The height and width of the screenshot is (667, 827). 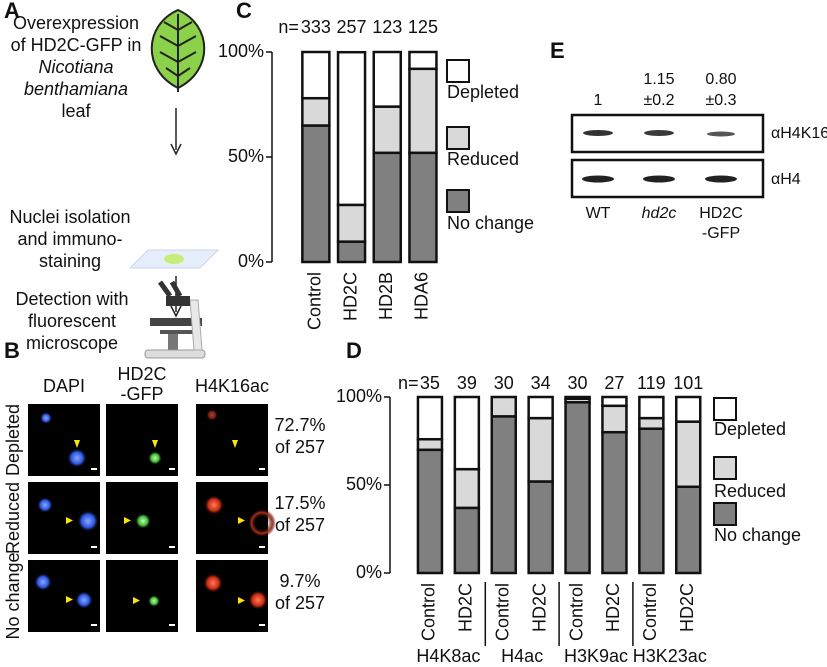 What do you see at coordinates (670, 656) in the screenshot?
I see `group-label: H3K23ac` at bounding box center [670, 656].